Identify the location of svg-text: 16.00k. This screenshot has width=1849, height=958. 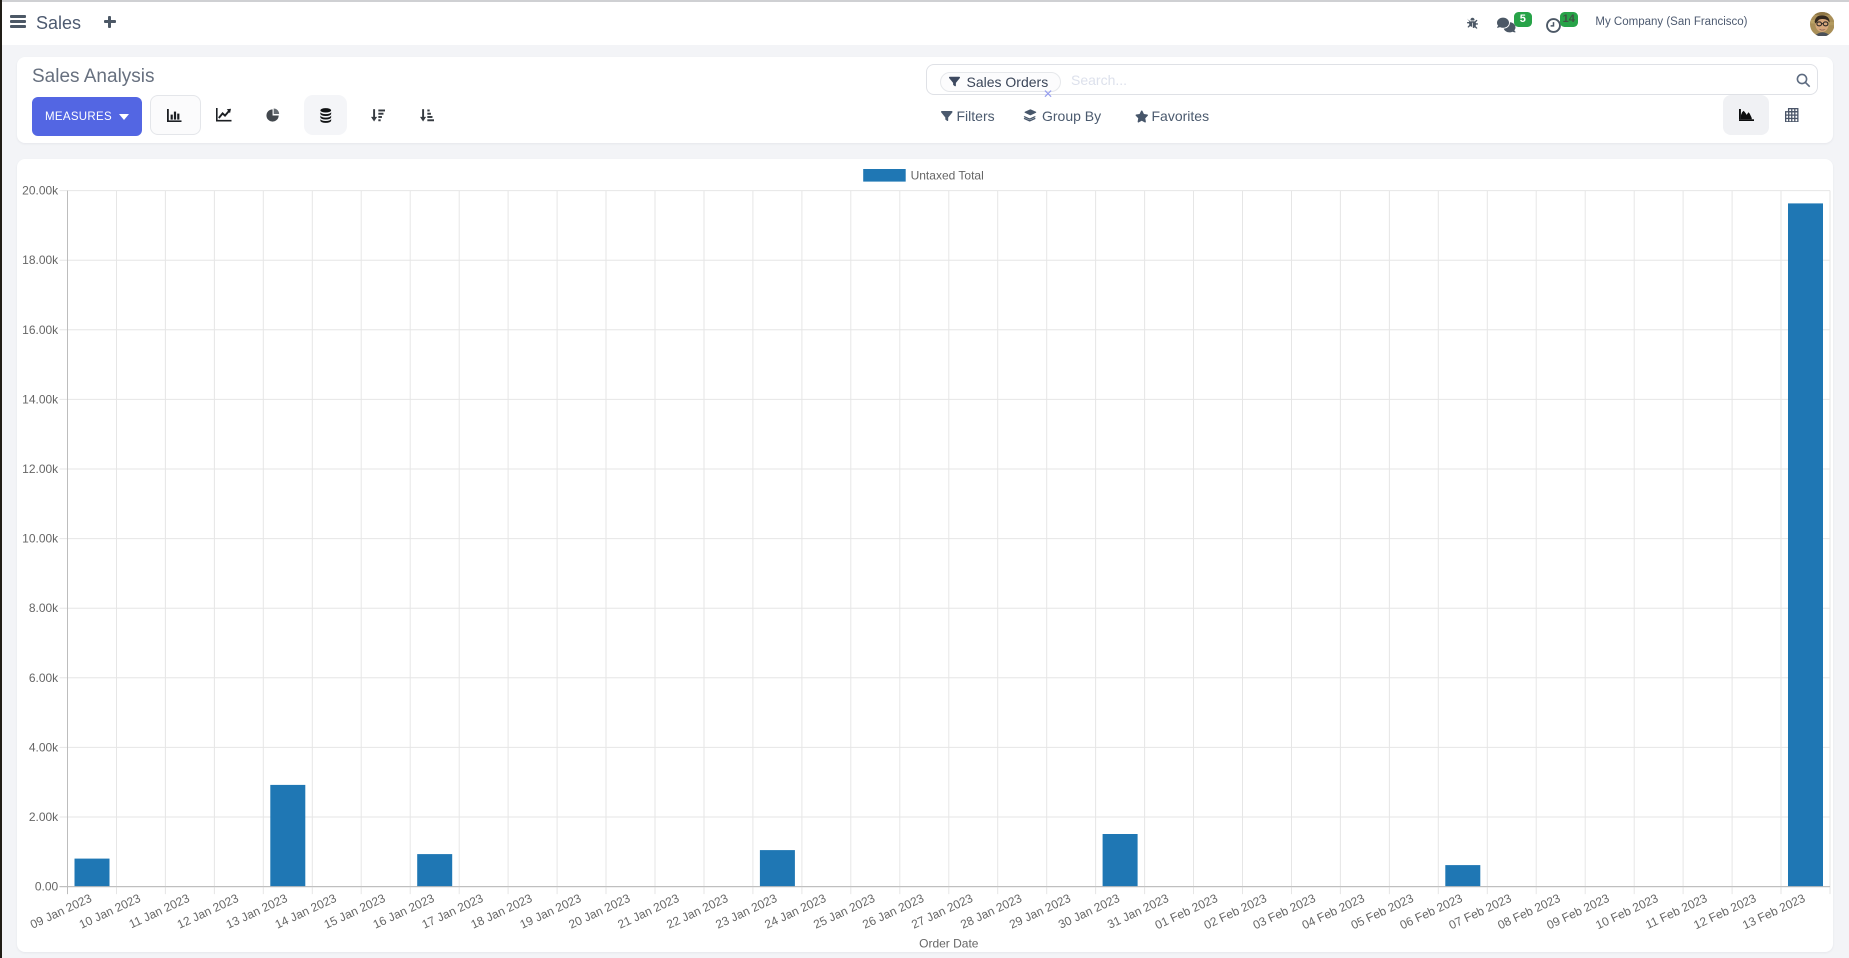
(40, 330).